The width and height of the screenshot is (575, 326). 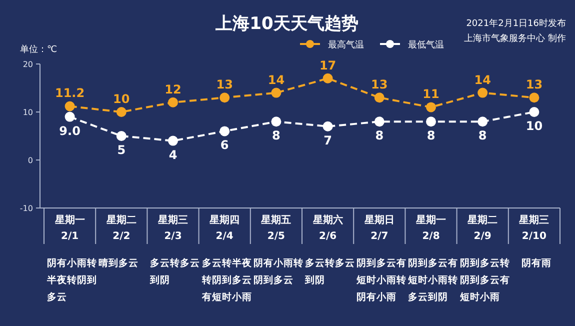 I want to click on text: 阴到多云有短时小雨转多云到阴, so click(x=432, y=280).